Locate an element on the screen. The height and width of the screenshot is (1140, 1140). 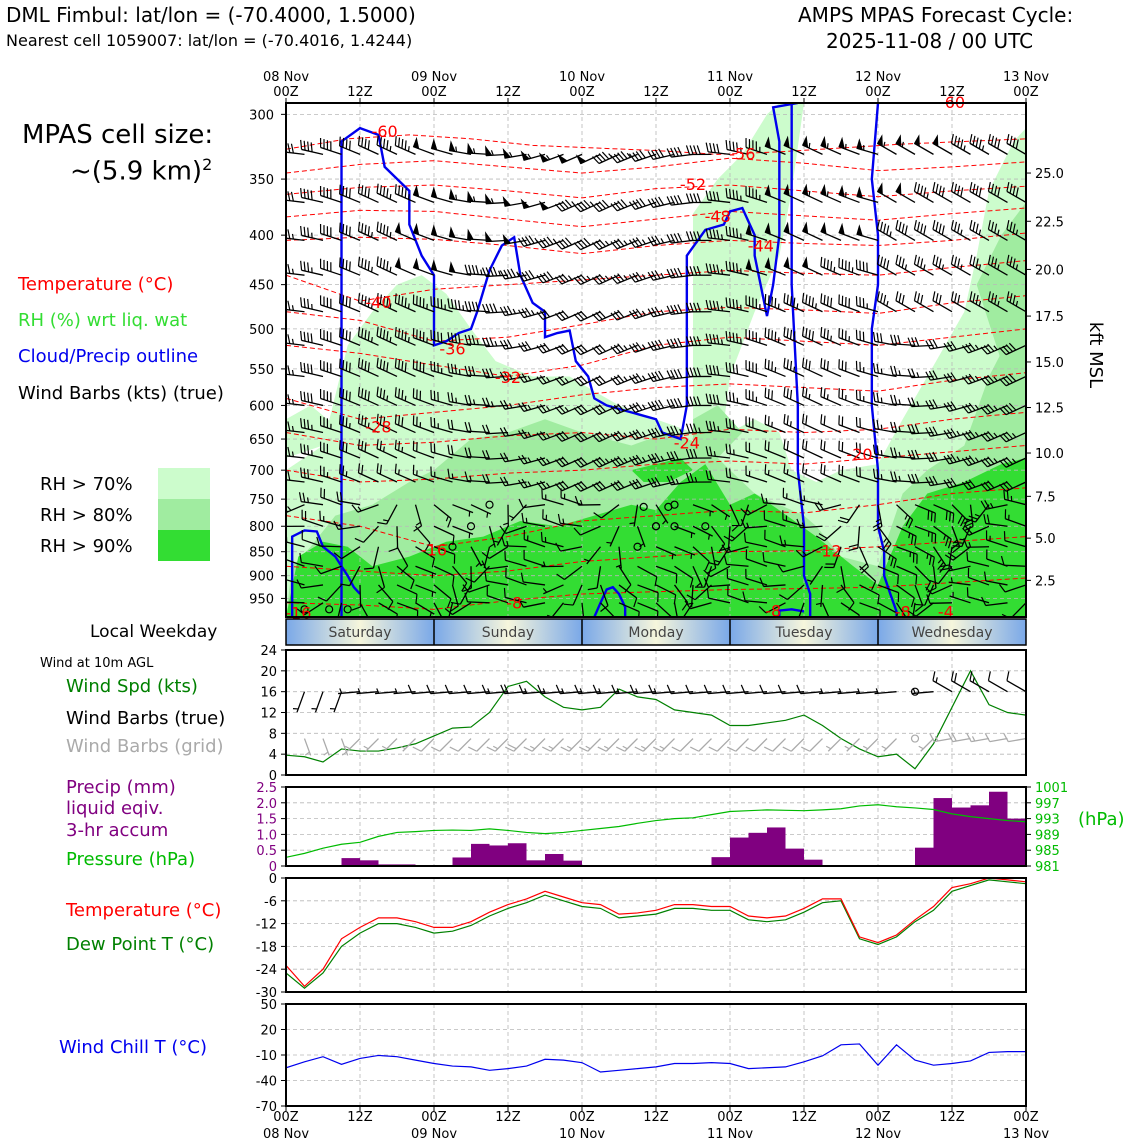
dewpoint-line is located at coordinates (656, 934).